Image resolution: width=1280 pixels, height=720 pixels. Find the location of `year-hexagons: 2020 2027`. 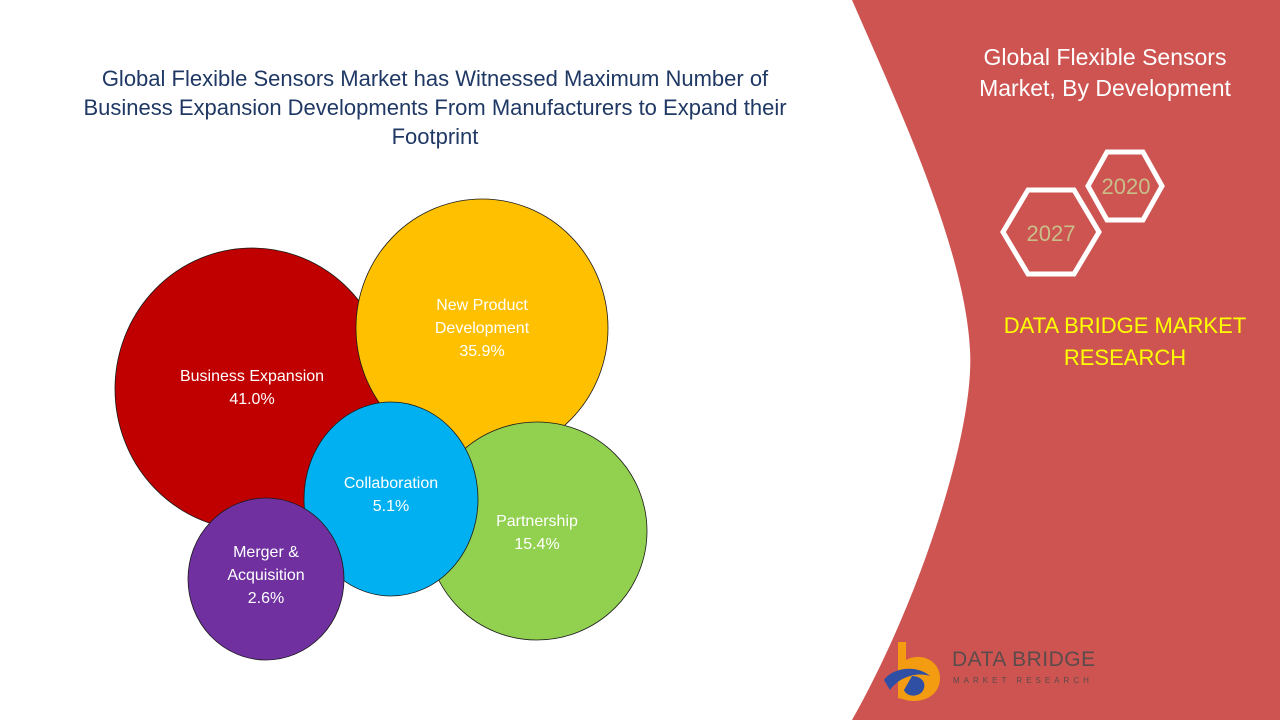

year-hexagons: 2020 2027 is located at coordinates (1082, 213).